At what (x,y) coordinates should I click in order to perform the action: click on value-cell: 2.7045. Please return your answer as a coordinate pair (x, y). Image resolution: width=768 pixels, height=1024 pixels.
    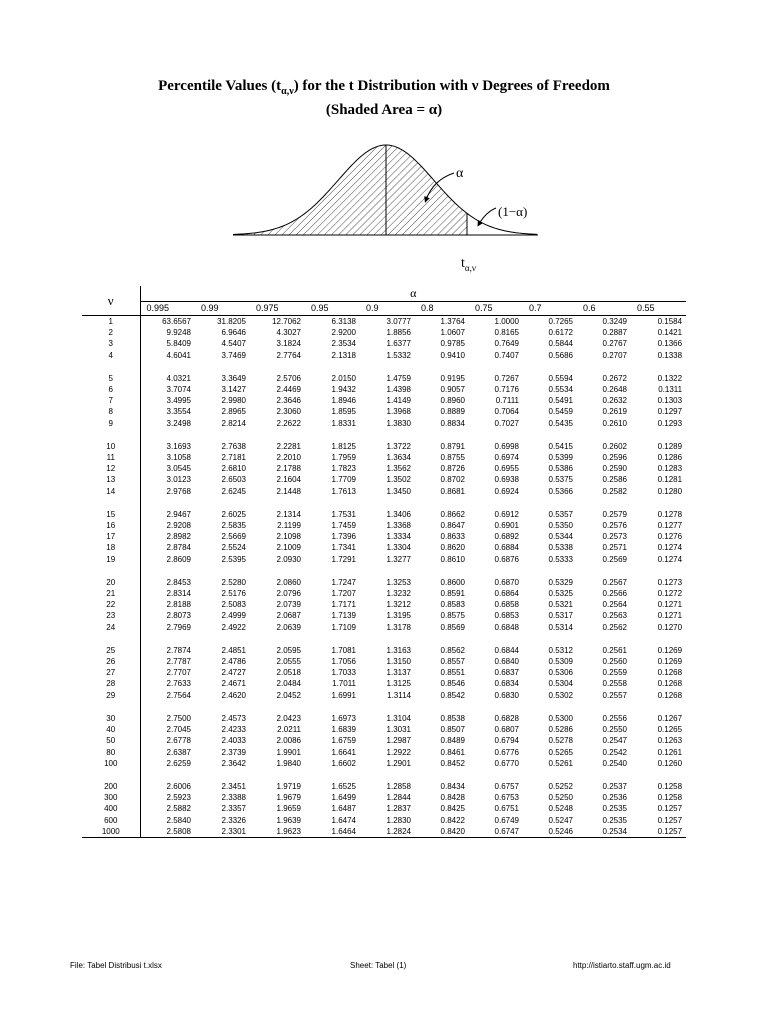
    Looking at the image, I should click on (178, 730).